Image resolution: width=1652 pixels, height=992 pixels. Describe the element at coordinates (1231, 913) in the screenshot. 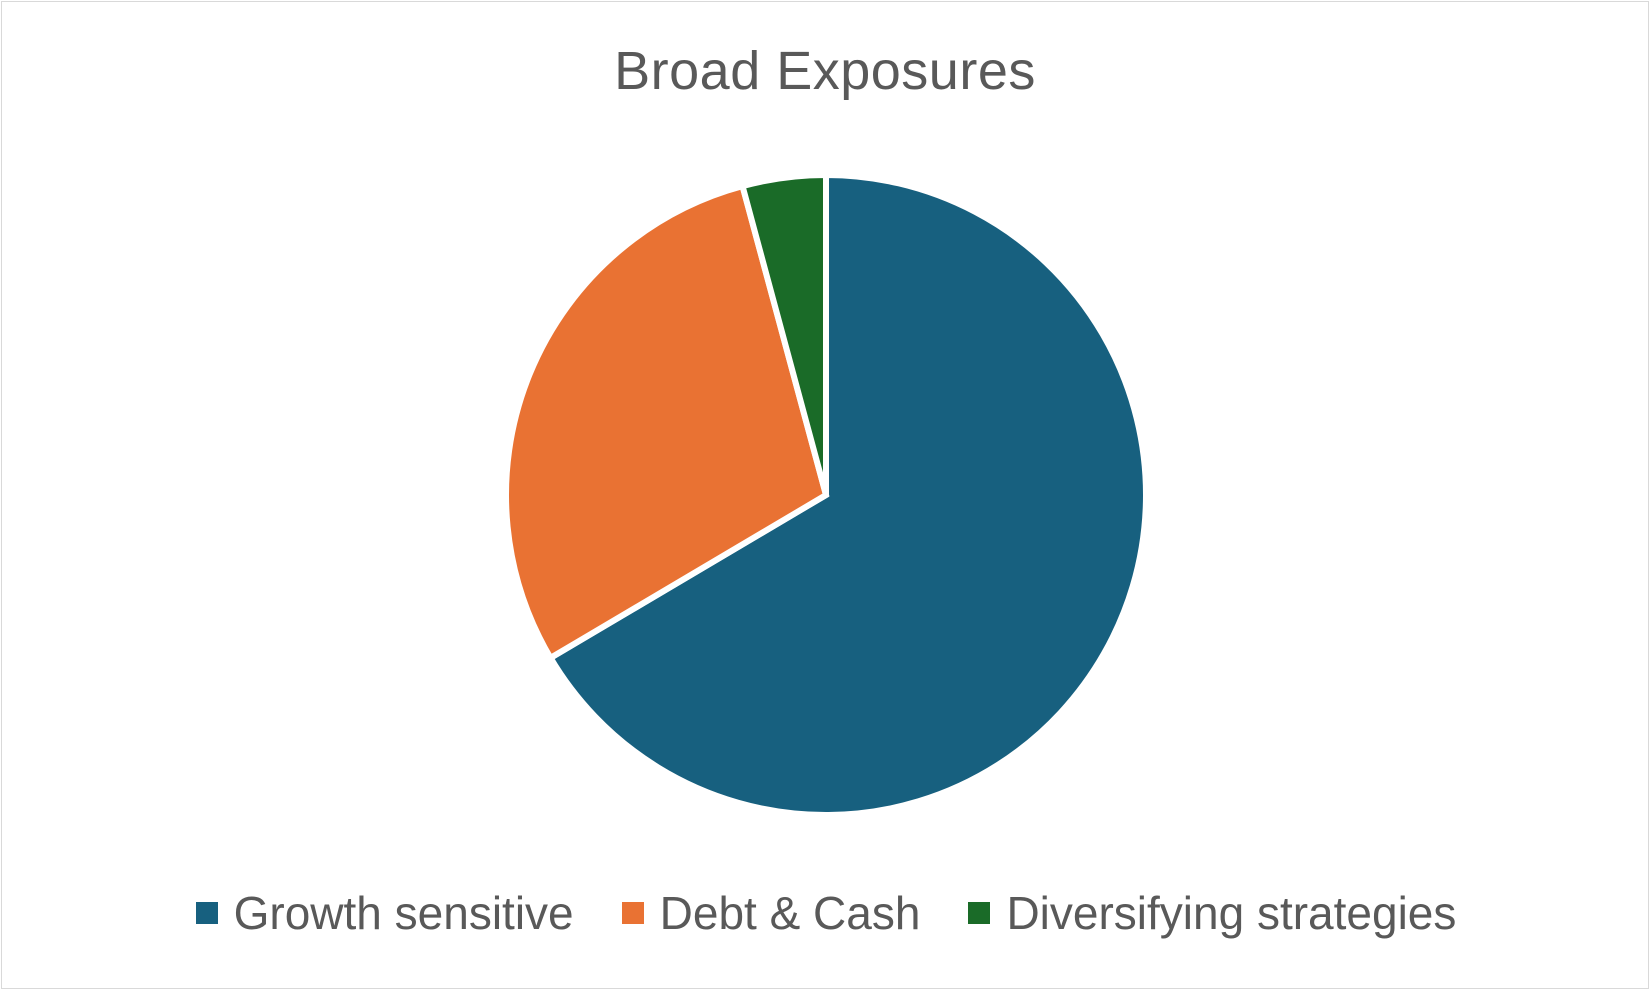

I see `legend-label-diversifying-strategies: Diversifying strategies` at that location.